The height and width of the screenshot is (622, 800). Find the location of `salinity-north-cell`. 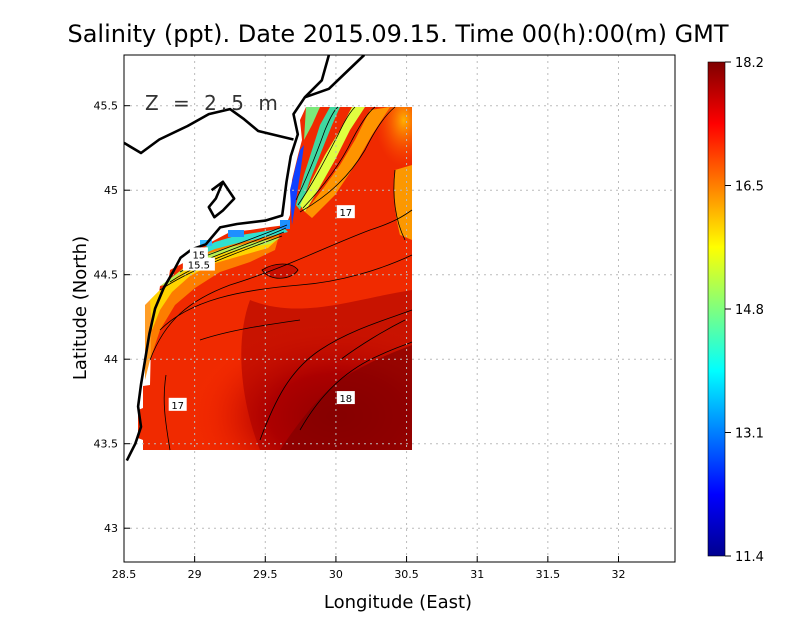

salinity-north-cell is located at coordinates (312, 123).